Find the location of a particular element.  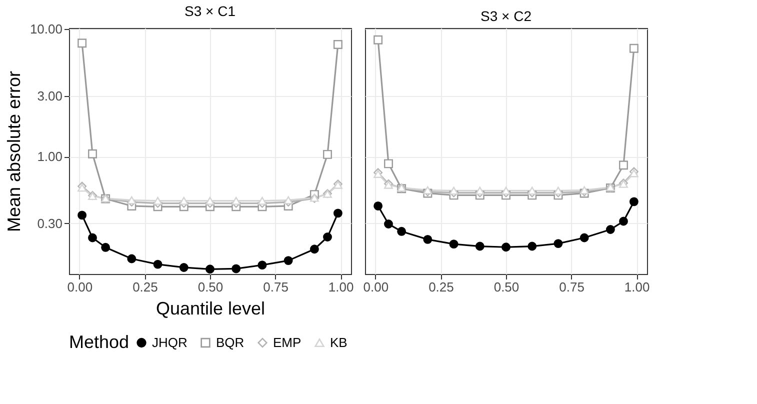

chart-title: S3 × C2 is located at coordinates (506, 16).